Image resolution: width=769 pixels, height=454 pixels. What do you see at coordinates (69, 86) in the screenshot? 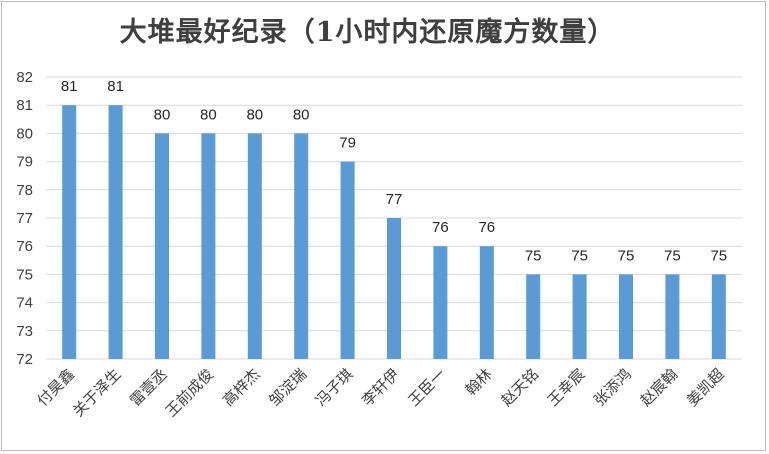
I see `data-label-0: 81` at bounding box center [69, 86].